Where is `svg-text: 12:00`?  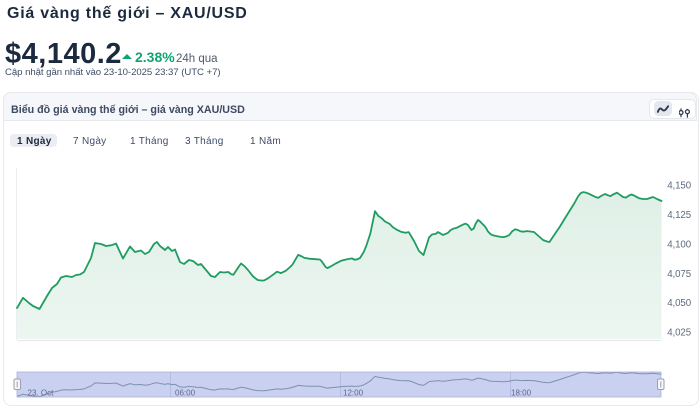
svg-text: 12:00 is located at coordinates (353, 393).